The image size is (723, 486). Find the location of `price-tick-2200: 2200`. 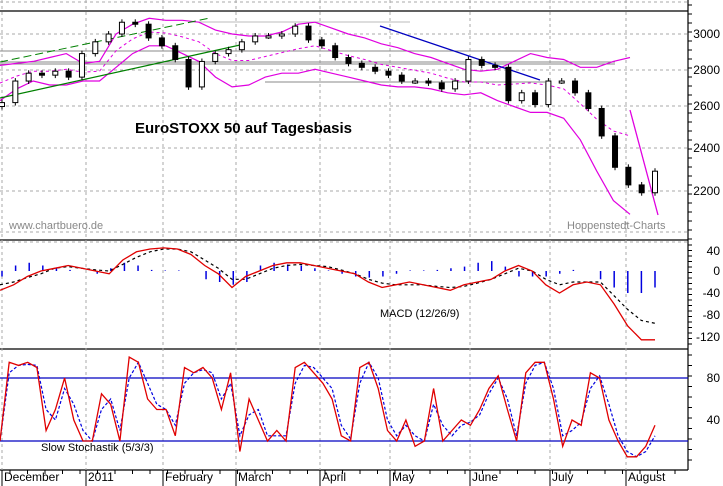

price-tick-2200: 2200 is located at coordinates (706, 191).